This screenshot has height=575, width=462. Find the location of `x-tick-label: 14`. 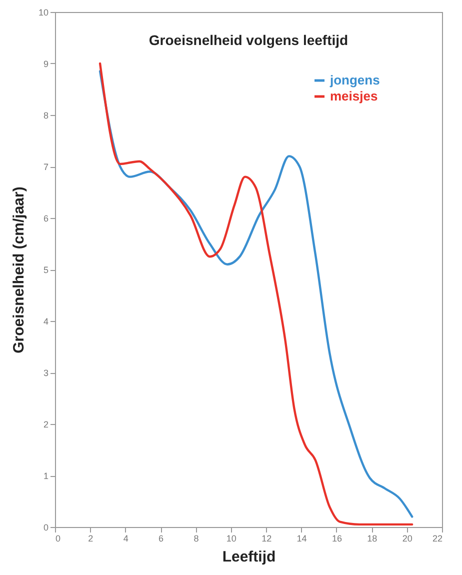

x-tick-label: 14 is located at coordinates (301, 539).